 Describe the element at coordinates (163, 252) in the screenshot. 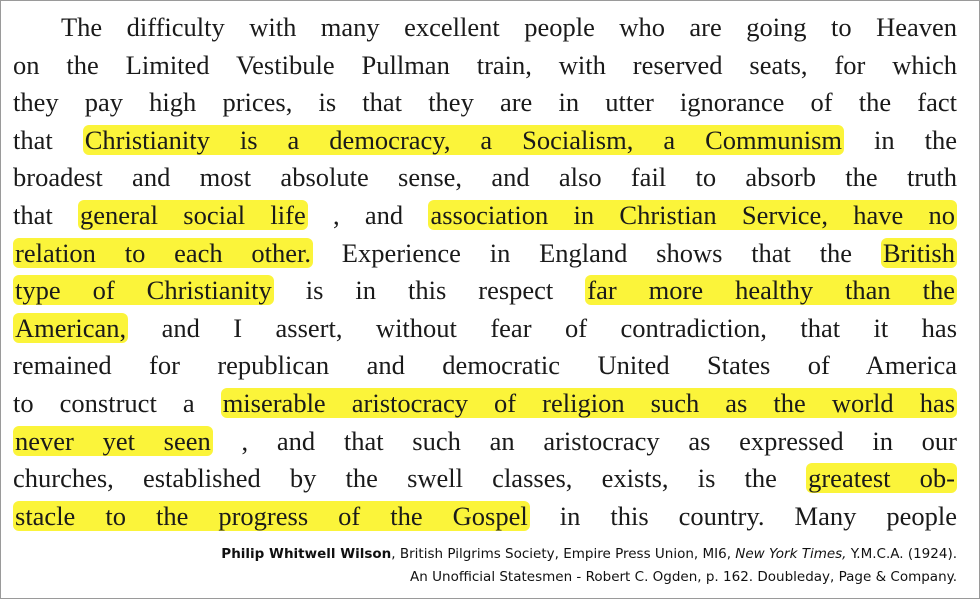

I see `highlighted-text: relation to each other.` at that location.